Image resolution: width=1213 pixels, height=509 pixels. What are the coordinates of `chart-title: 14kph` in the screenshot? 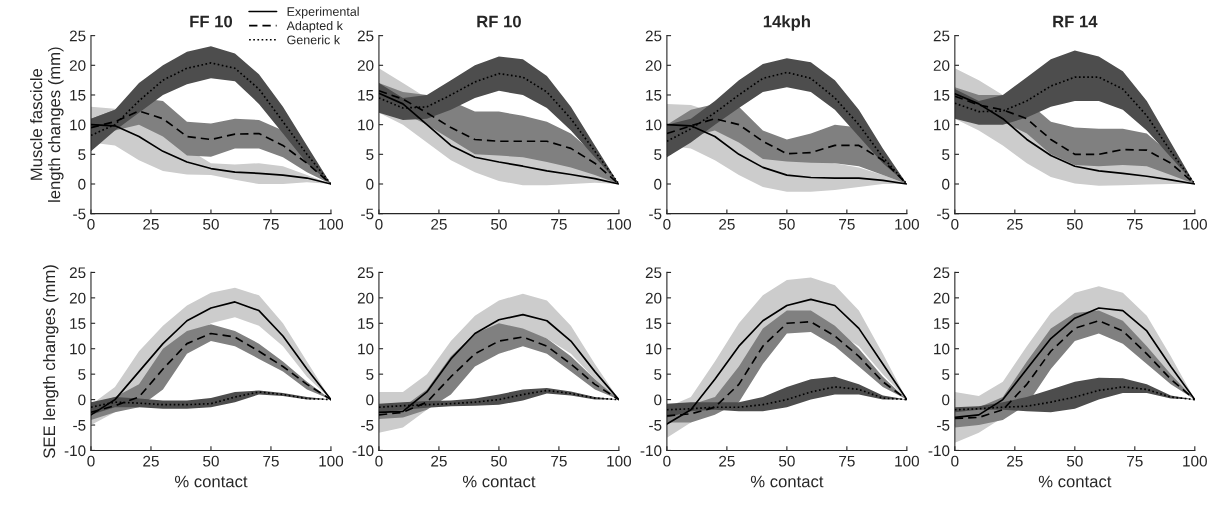 It's located at (786, 23).